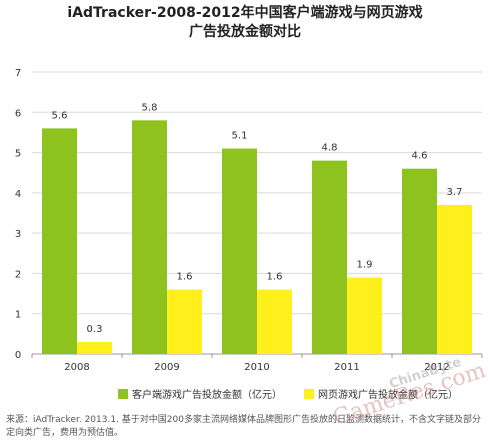 This screenshot has height=444, width=490. What do you see at coordinates (299, 393) in the screenshot?
I see `legend: 客户端游戏广告投放金额（亿元） 网页游戏广告投放金额（亿元）` at bounding box center [299, 393].